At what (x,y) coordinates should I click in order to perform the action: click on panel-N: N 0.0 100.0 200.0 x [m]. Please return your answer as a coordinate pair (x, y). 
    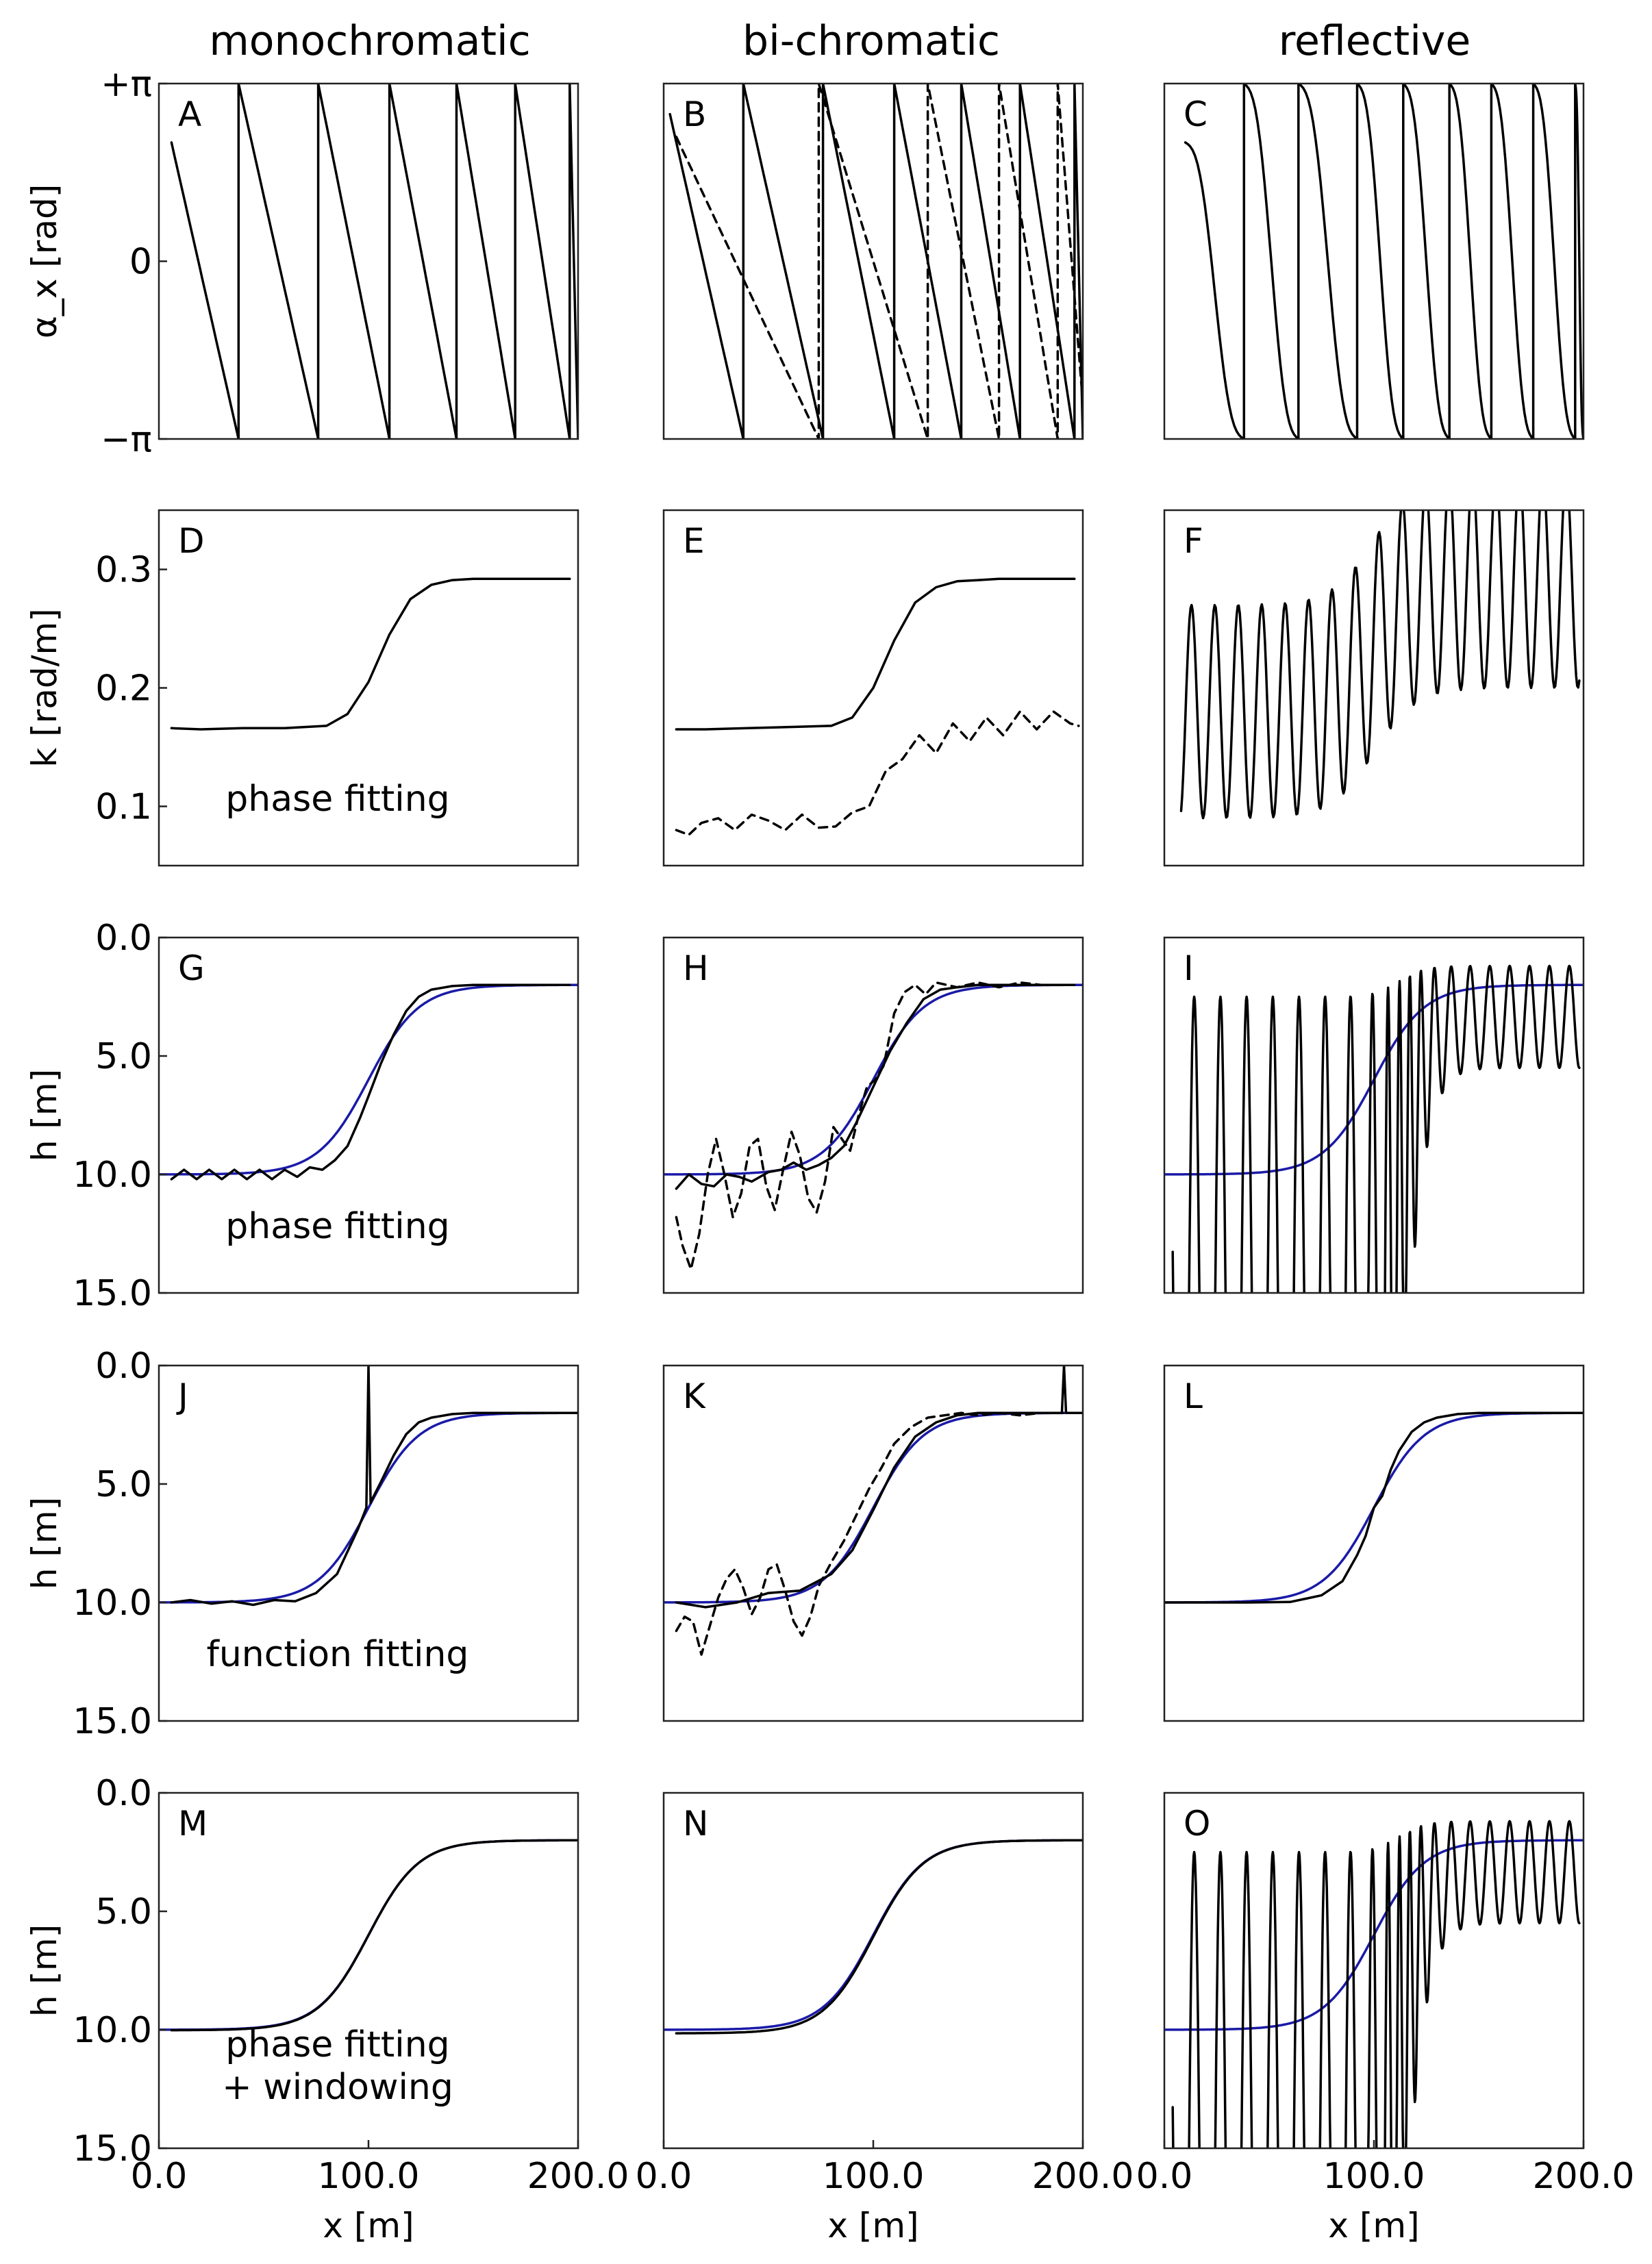
    Looking at the image, I should click on (885, 2018).